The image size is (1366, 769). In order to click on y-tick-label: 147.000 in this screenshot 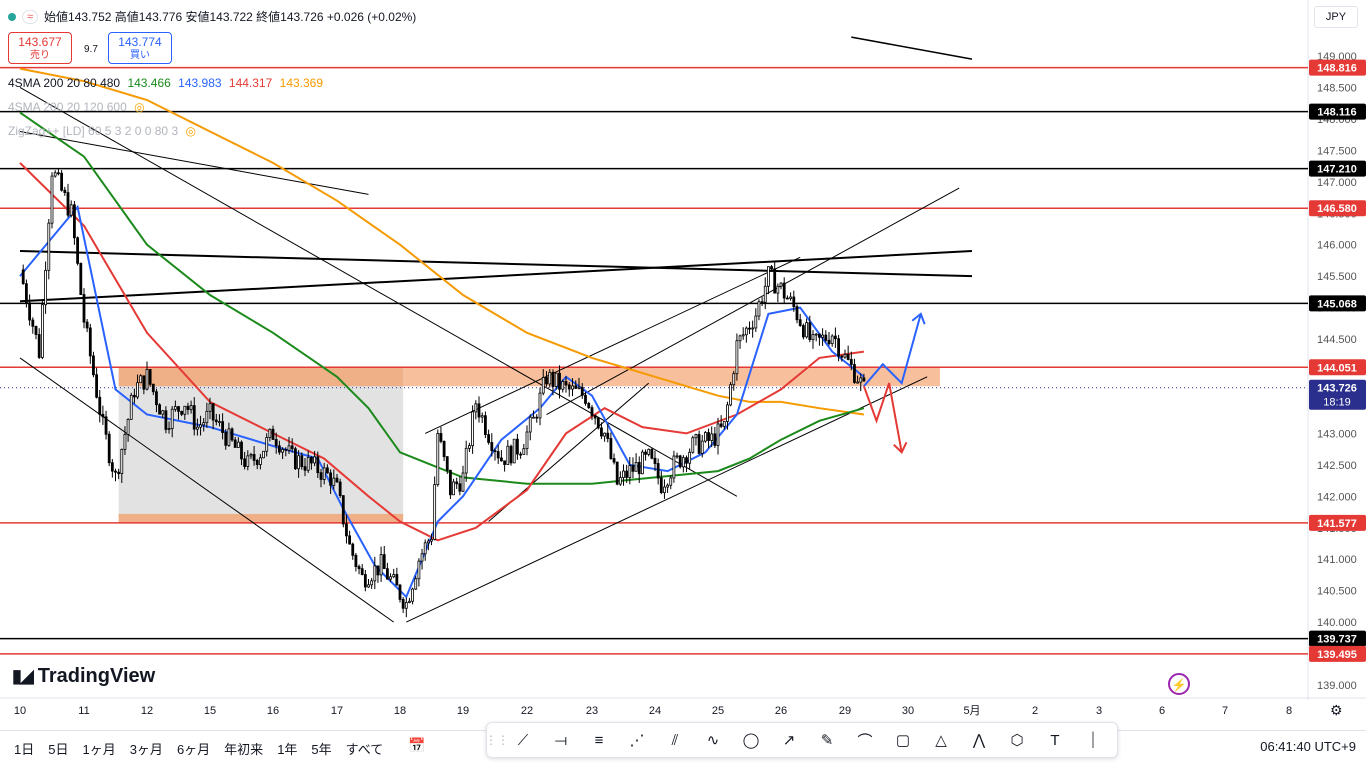, I will do `click(1337, 183)`.